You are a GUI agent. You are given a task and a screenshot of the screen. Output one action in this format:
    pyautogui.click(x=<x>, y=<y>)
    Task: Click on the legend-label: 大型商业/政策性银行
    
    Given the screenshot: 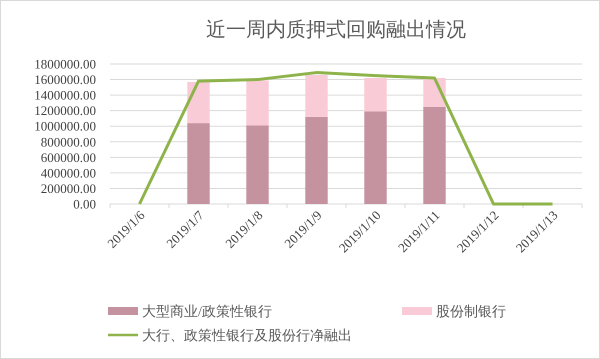 What is the action you would take?
    pyautogui.click(x=207, y=312)
    